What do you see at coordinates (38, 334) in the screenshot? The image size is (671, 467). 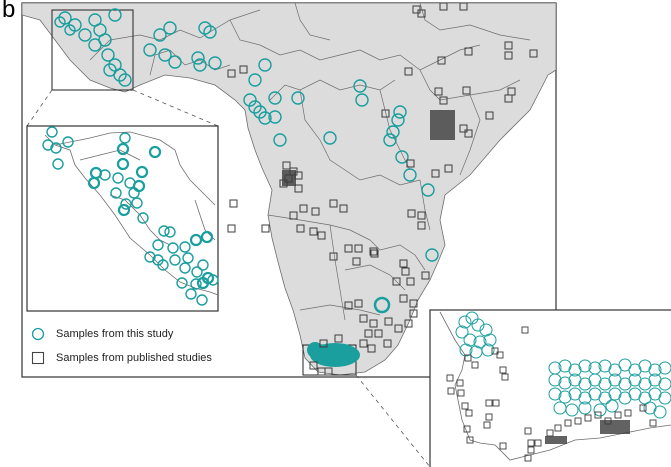 I see `circle-icon` at bounding box center [38, 334].